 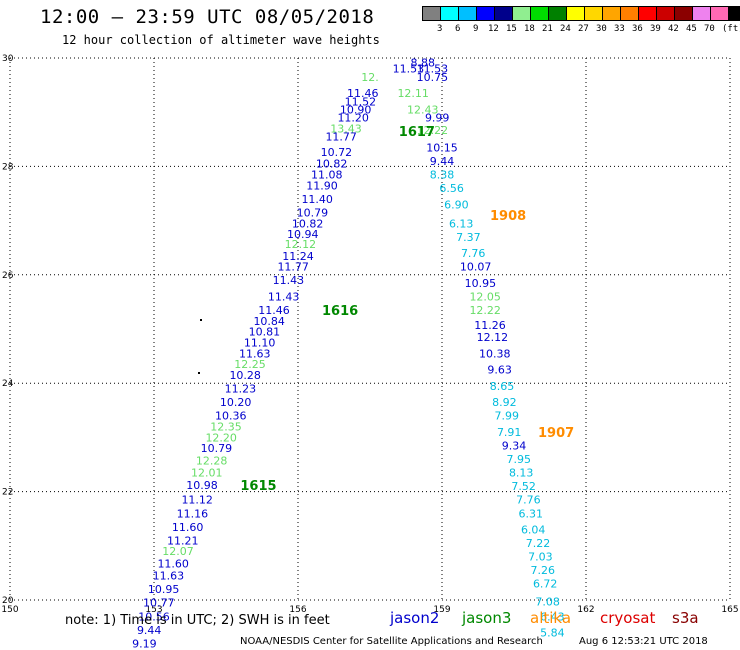 What do you see at coordinates (493, 337) in the screenshot?
I see `wave-height-label: 12.12` at bounding box center [493, 337].